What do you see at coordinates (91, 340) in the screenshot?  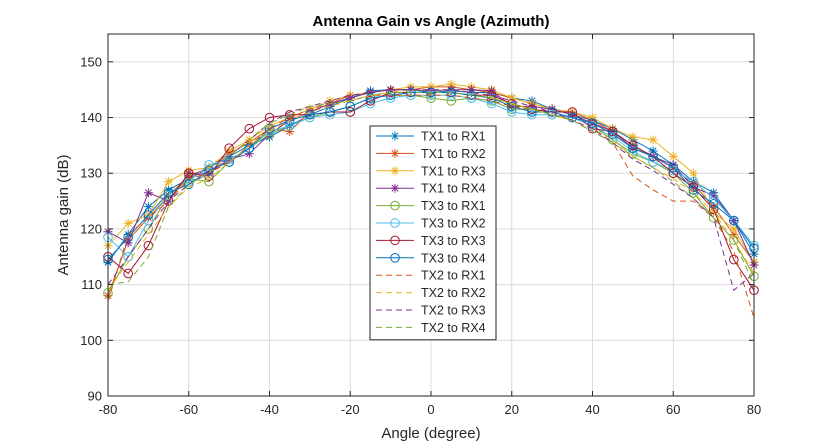 I see `y-tick-label: 100` at bounding box center [91, 340].